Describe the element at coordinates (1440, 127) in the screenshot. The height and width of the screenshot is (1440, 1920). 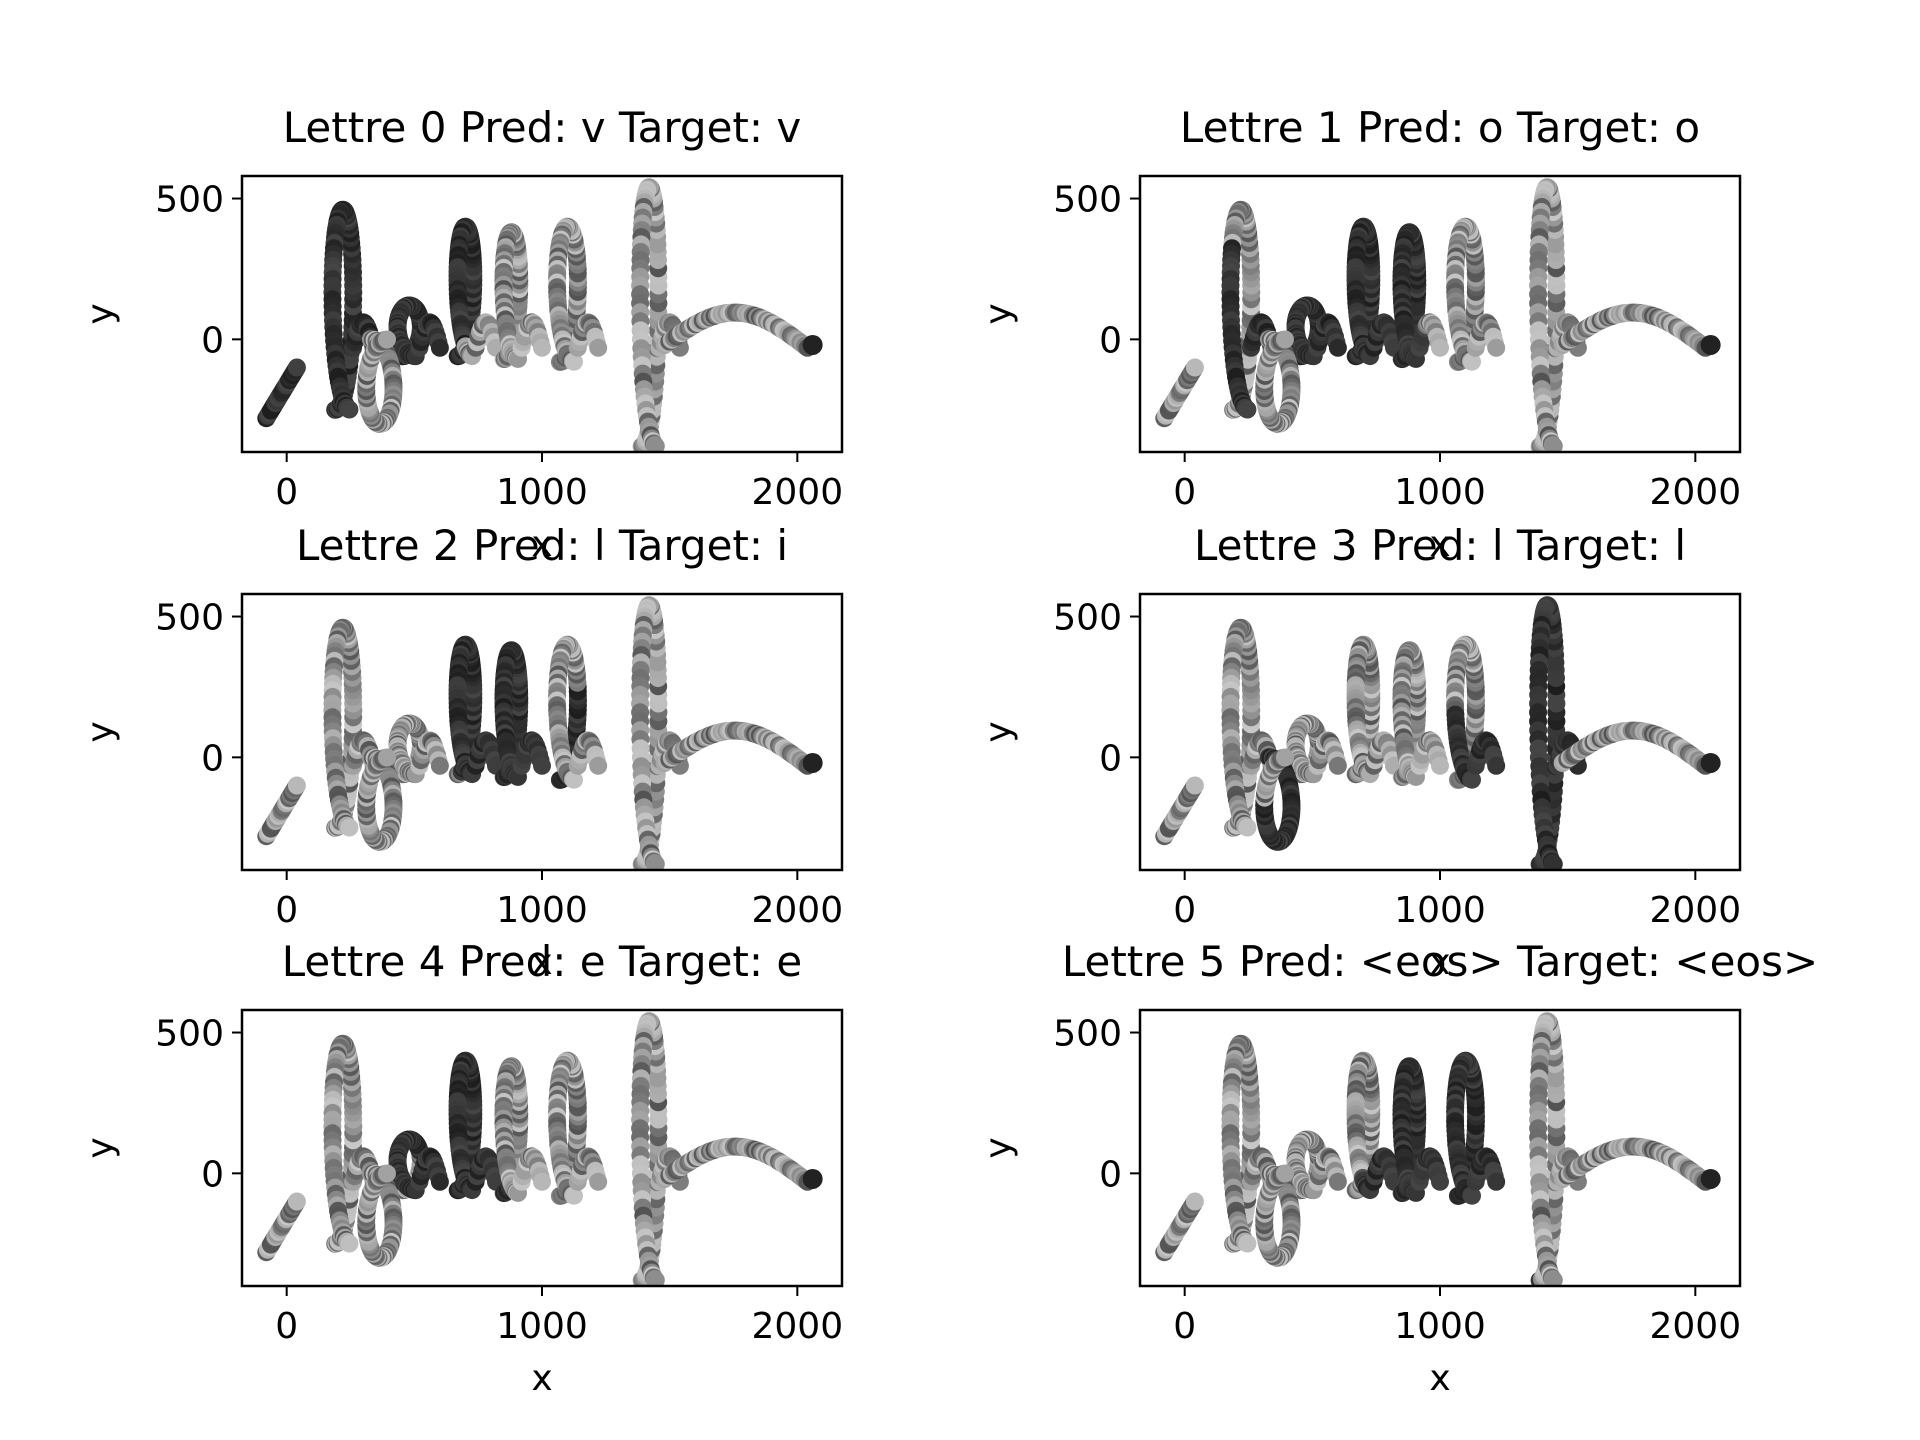
I see `subplot-title: Lettre 1 Pred: o Target: o` at that location.